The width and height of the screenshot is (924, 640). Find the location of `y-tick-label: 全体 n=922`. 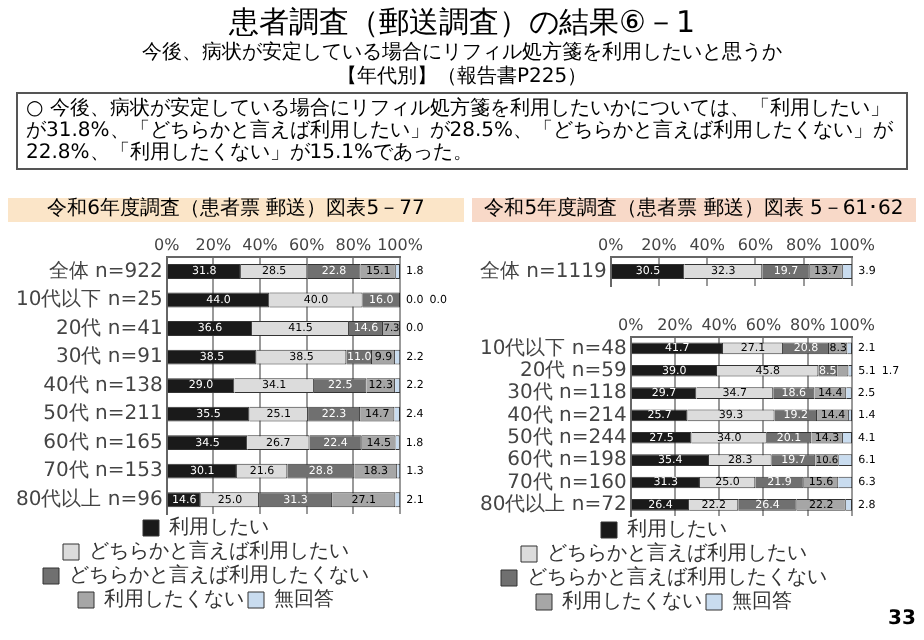

y-tick-label: 全体 n=922 is located at coordinates (105, 270).